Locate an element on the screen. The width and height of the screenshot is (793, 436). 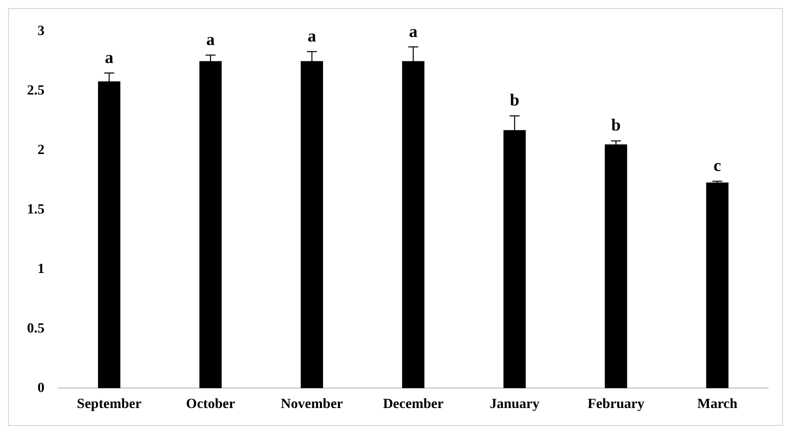
annotation: c is located at coordinates (718, 166).